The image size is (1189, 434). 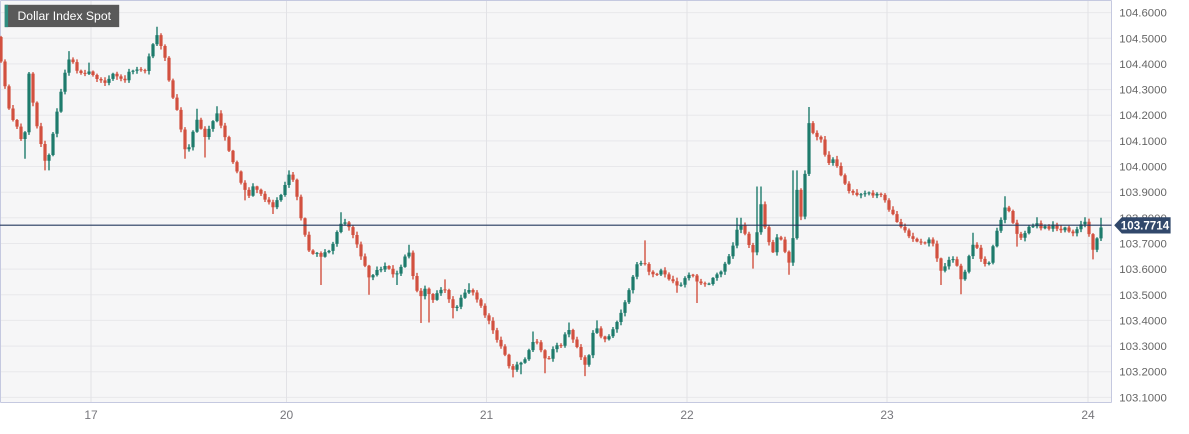 What do you see at coordinates (1143, 193) in the screenshot?
I see `svg-text: 103.9000` at bounding box center [1143, 193].